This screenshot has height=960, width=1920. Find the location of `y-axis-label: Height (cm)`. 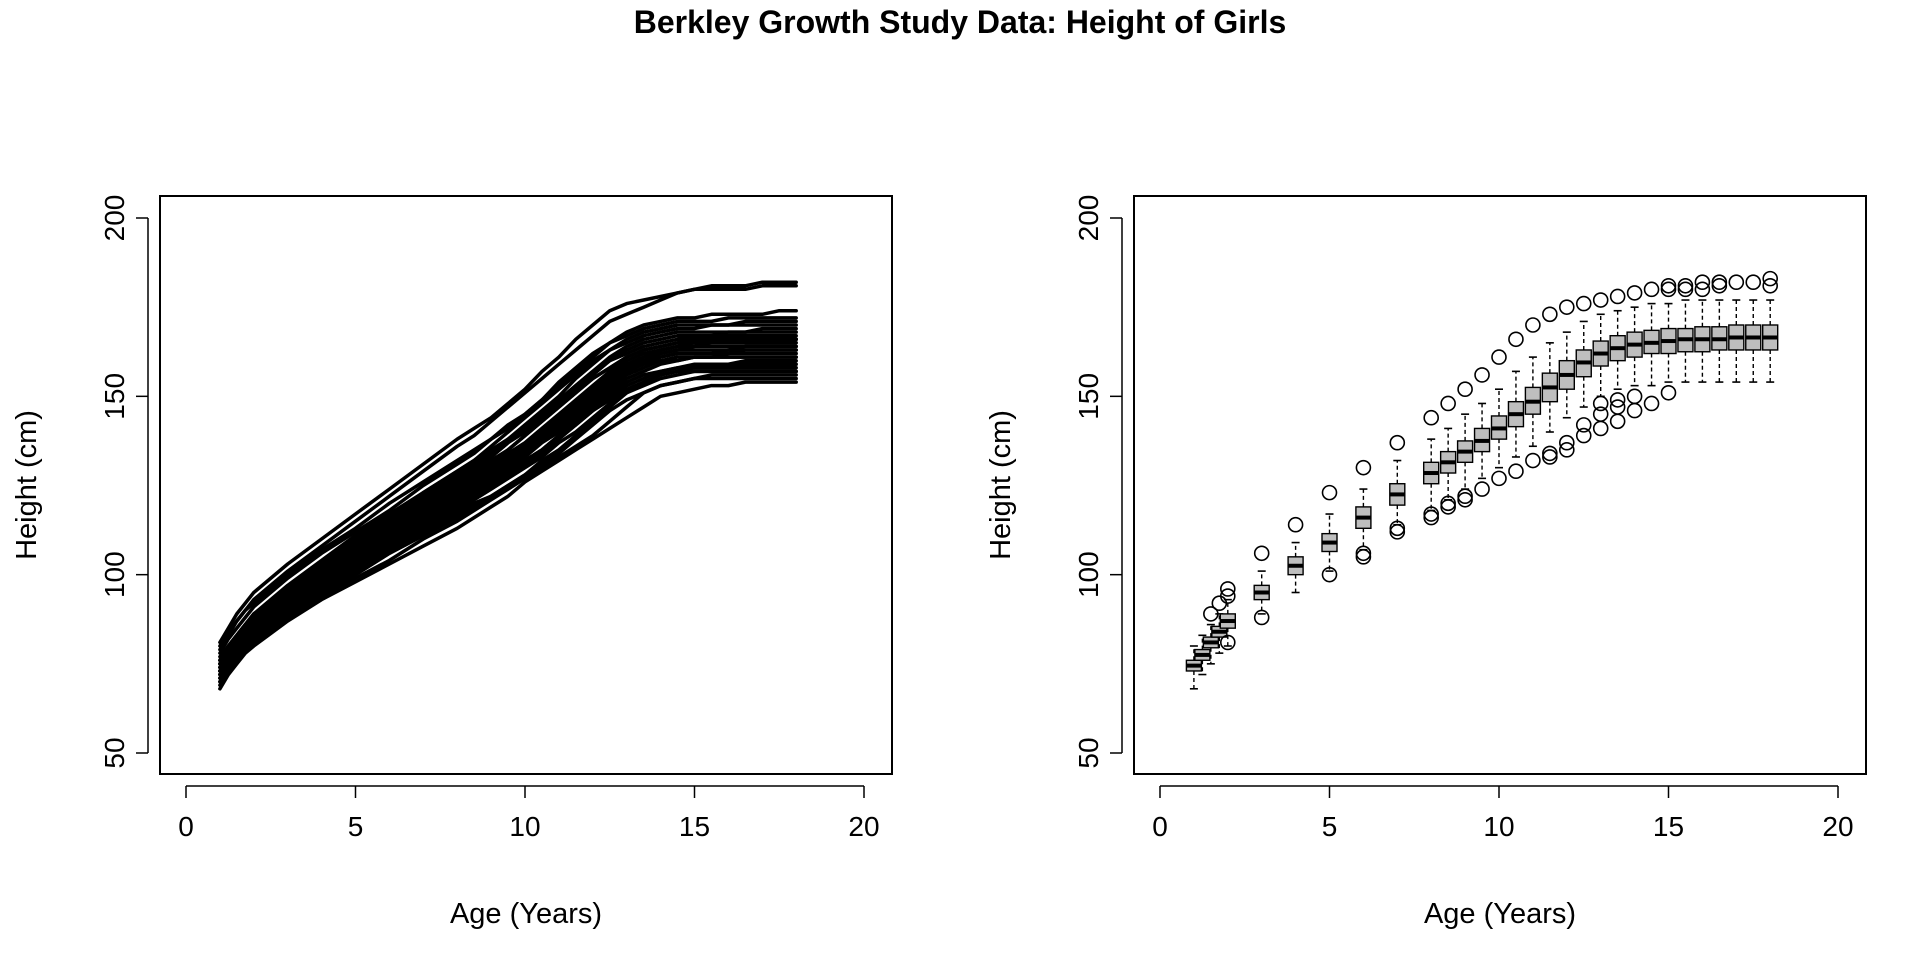

y-axis-label: Height (cm) is located at coordinates (1001, 485).